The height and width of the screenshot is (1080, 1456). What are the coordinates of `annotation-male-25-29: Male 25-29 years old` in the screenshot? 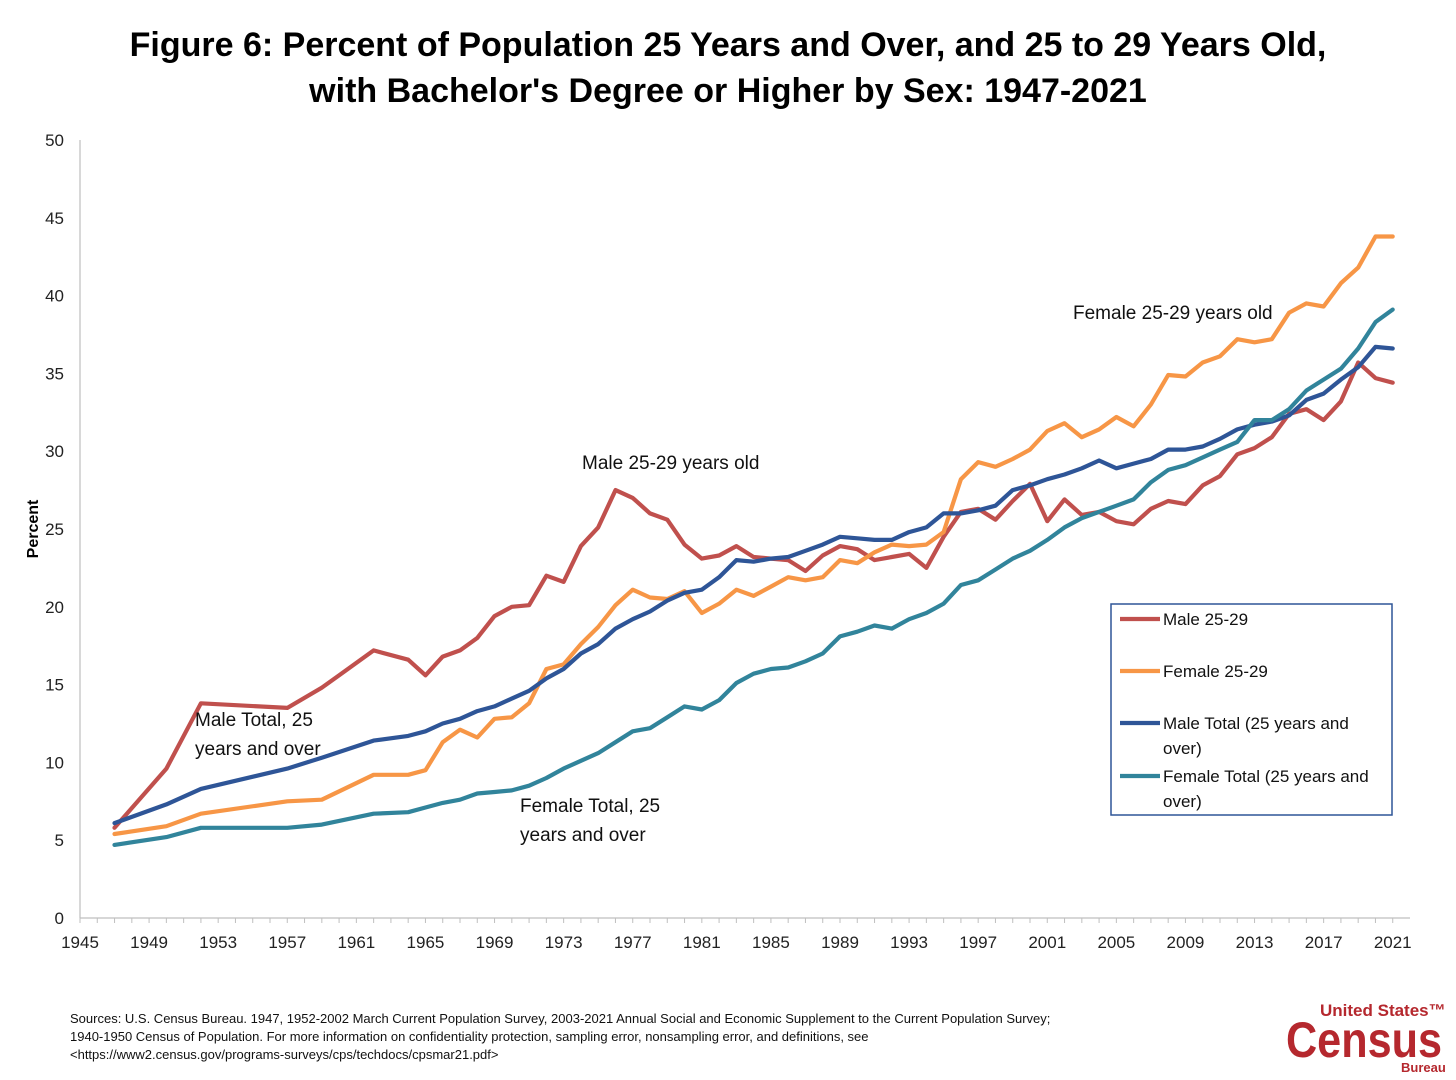 It's located at (670, 463).